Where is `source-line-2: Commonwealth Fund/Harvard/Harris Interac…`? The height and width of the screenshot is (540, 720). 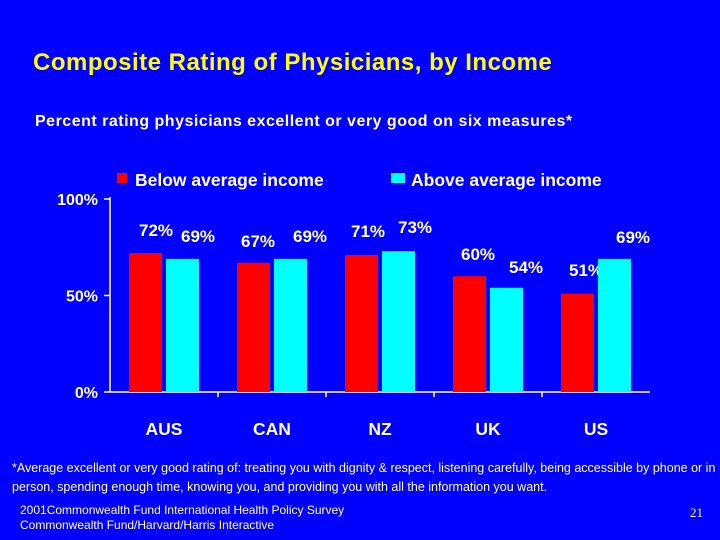
source-line-2: Commonwealth Fund/Harvard/Harris Interac… is located at coordinates (147, 525).